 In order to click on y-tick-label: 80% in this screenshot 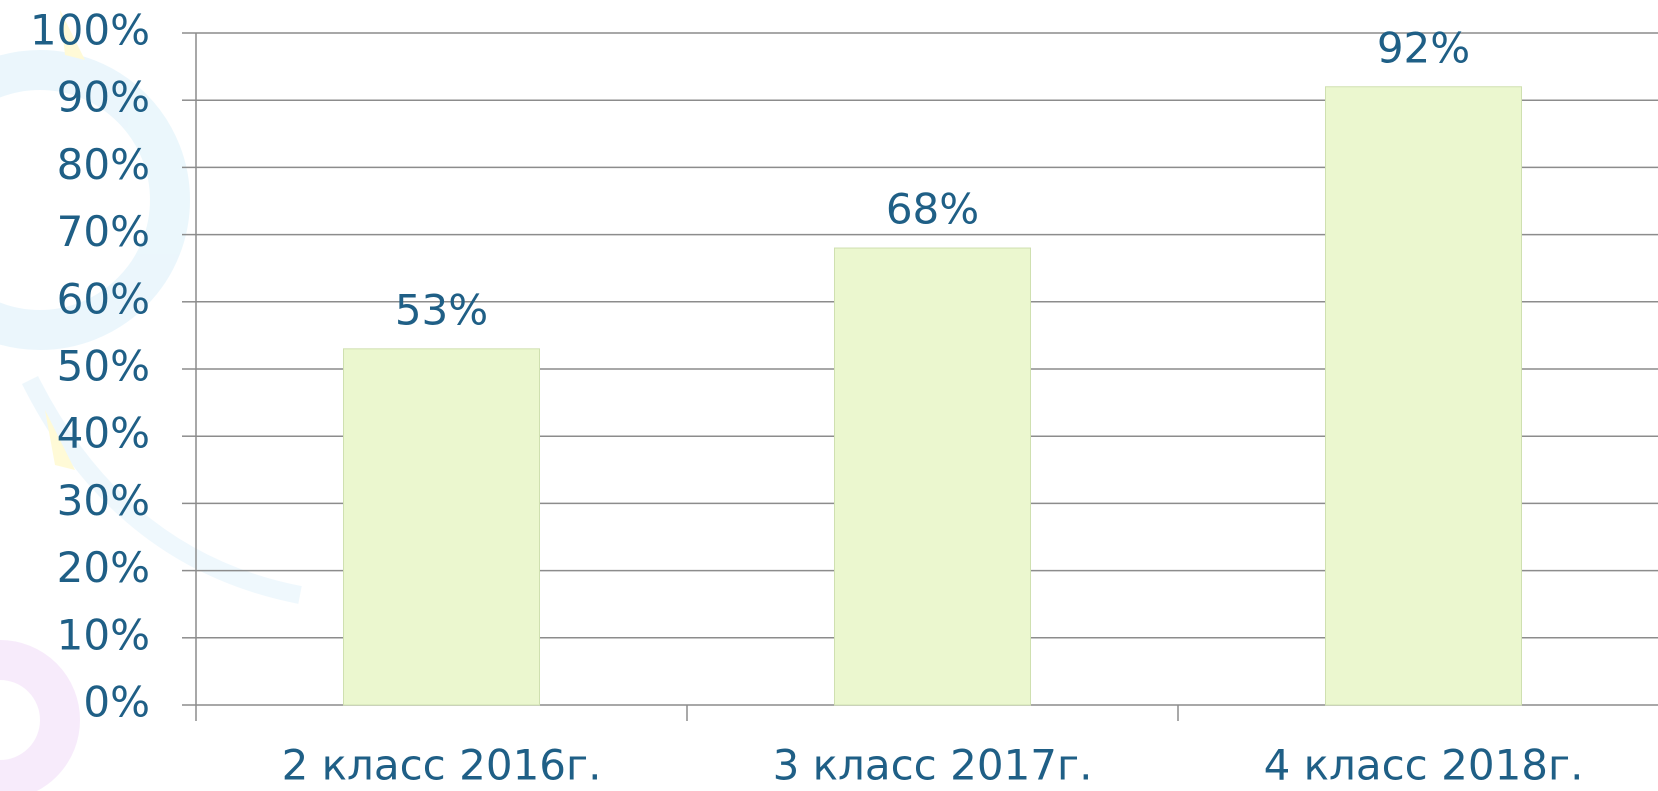, I will do `click(103, 164)`.